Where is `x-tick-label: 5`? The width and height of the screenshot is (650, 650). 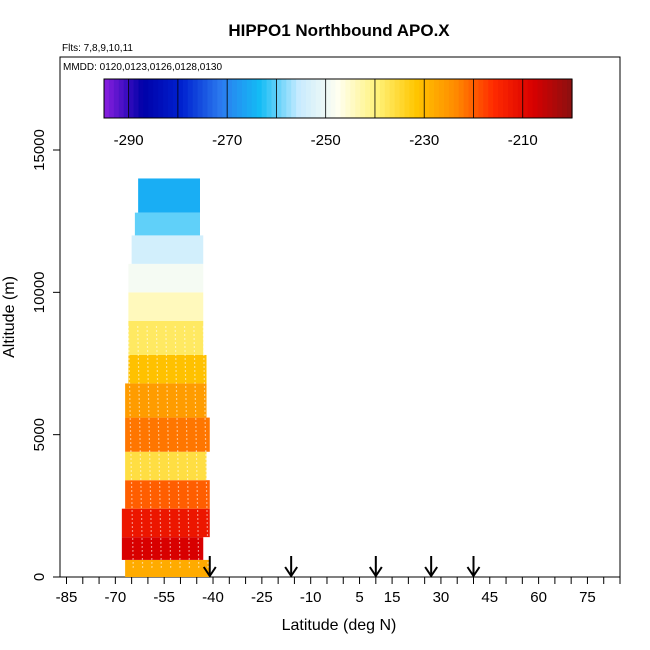
x-tick-label: 5 is located at coordinates (359, 597).